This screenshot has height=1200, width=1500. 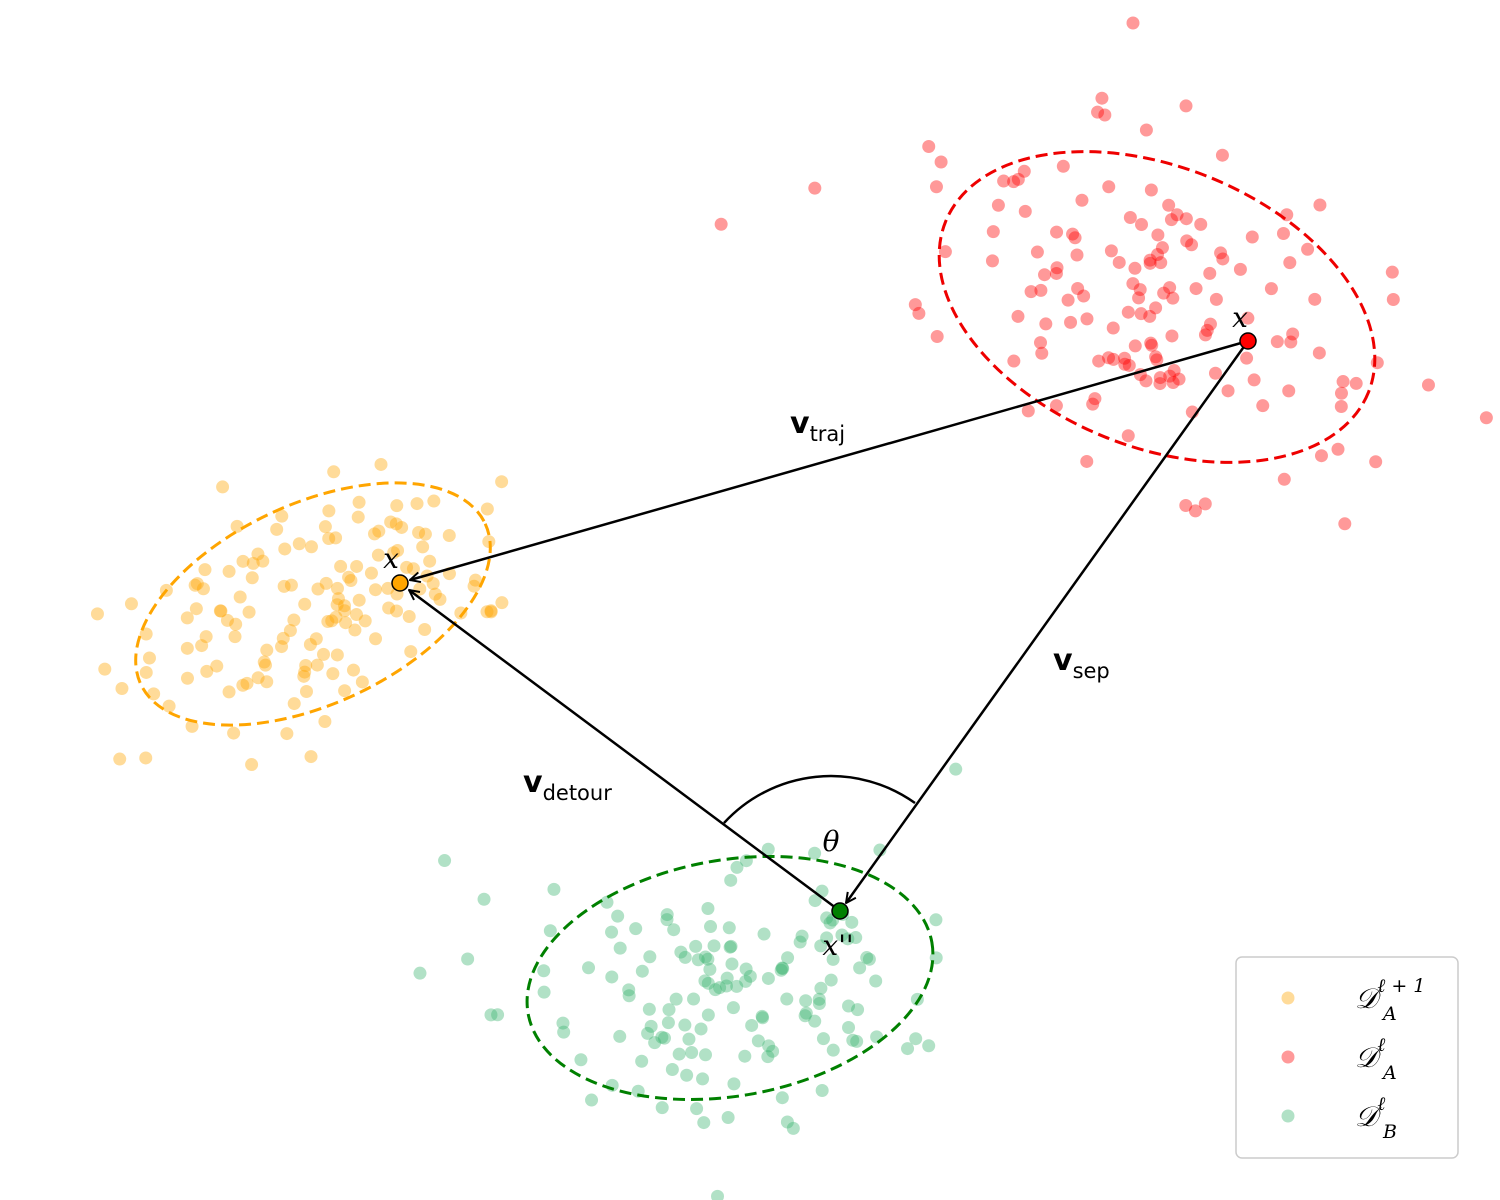 I want to click on legend-sup: ℓ, so click(x=1381, y=1104).